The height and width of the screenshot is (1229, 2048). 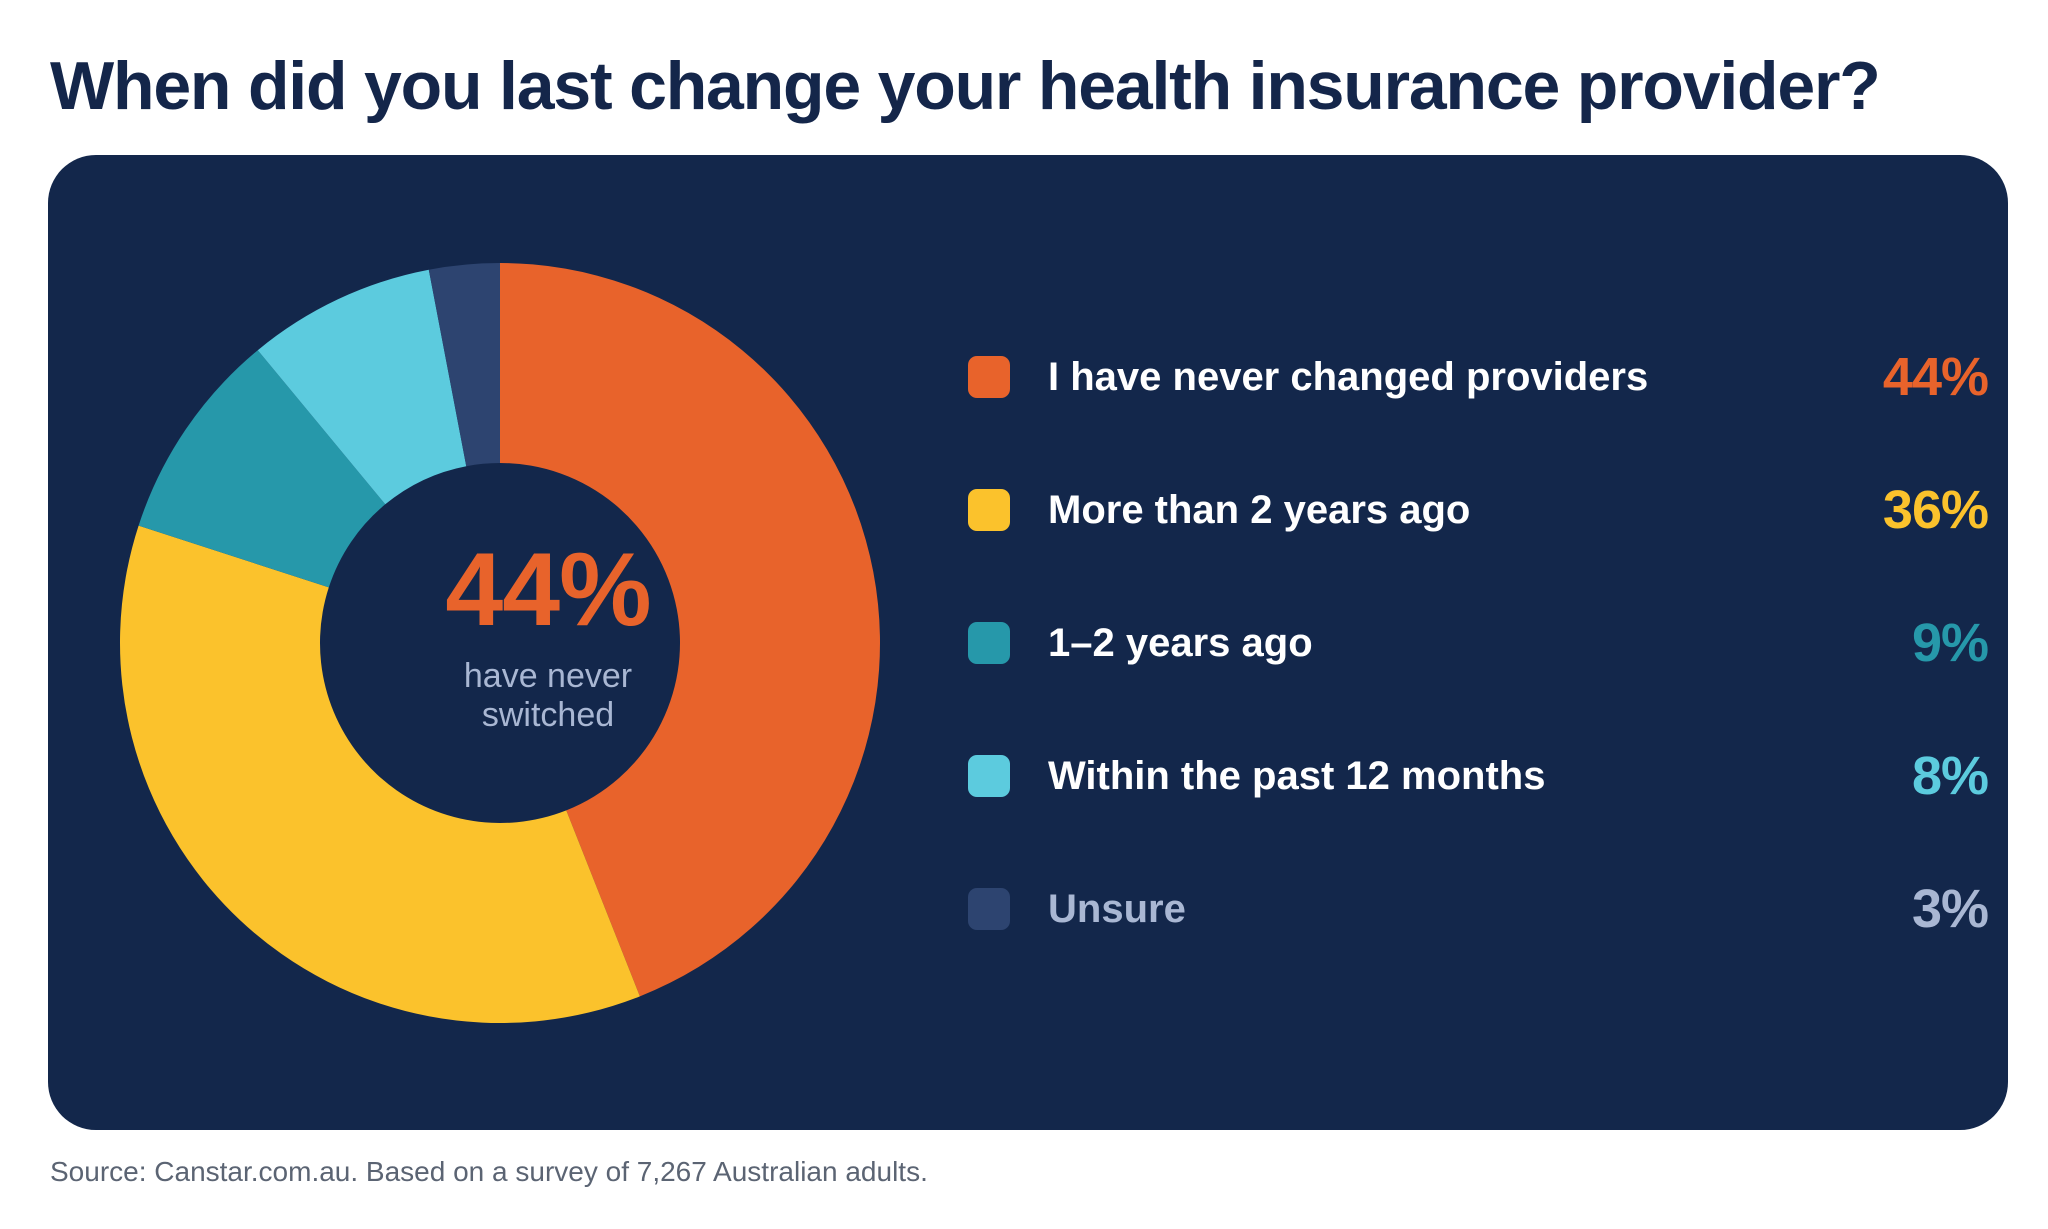 I want to click on center-caption-line1: have never, so click(x=548, y=676).